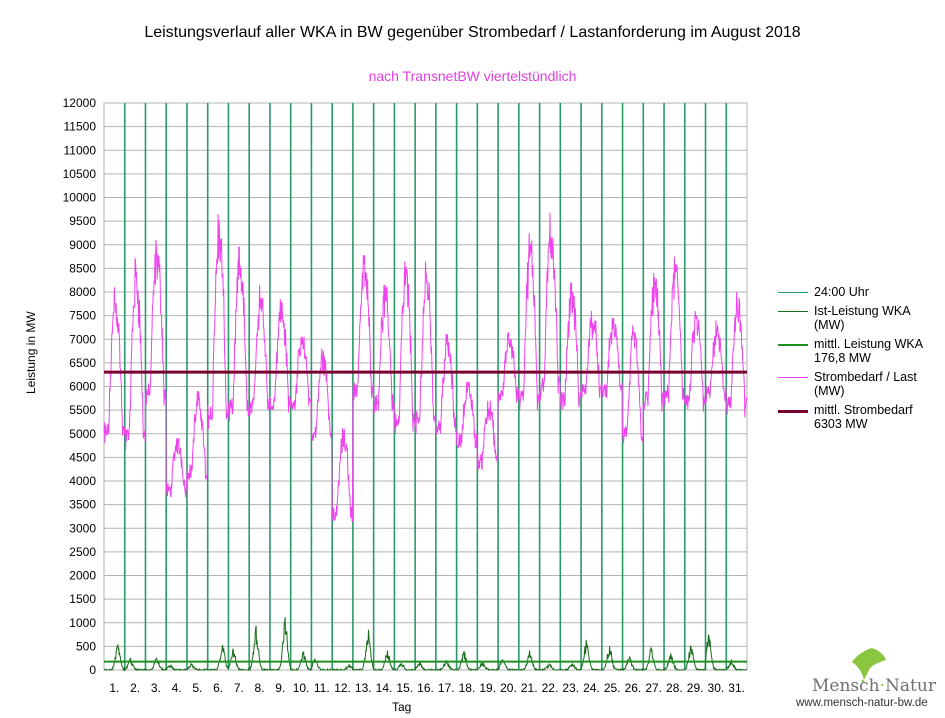 The image size is (945, 718). I want to click on y-tick-label: 2000, so click(82, 576).